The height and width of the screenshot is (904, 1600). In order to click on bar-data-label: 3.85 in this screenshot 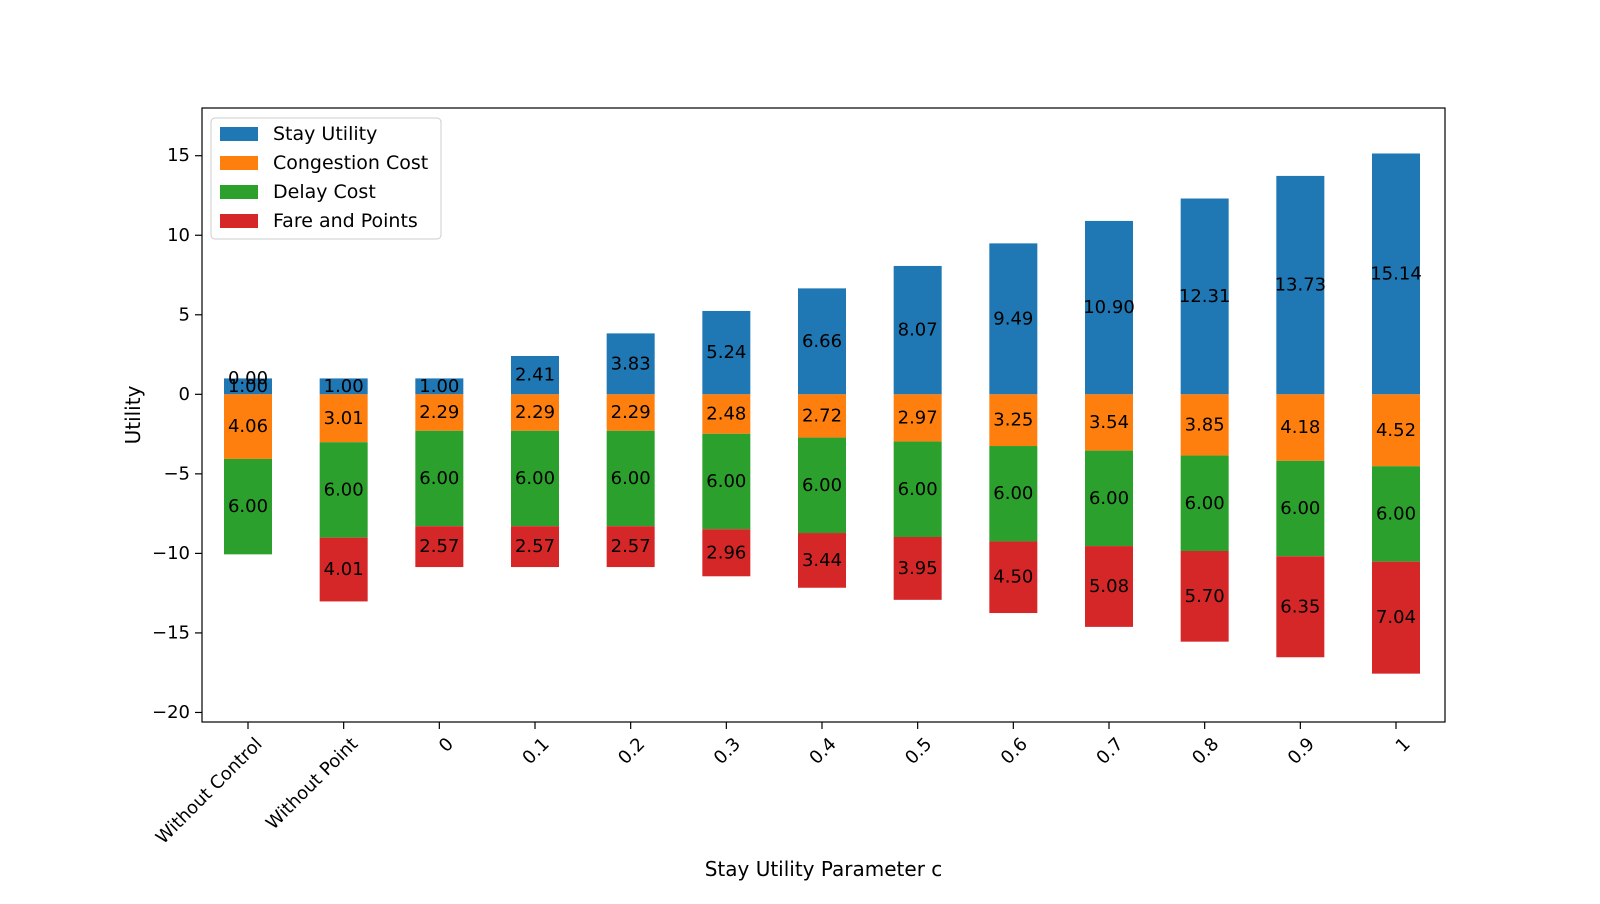, I will do `click(1205, 424)`.